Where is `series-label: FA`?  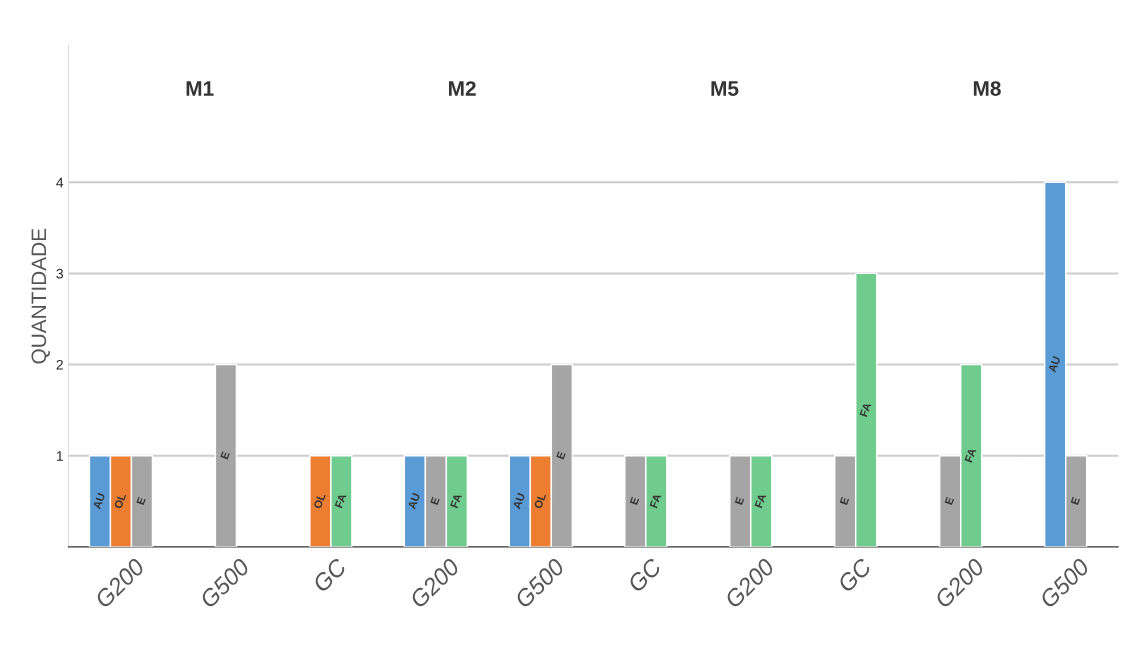
series-label: FA is located at coordinates (970, 455).